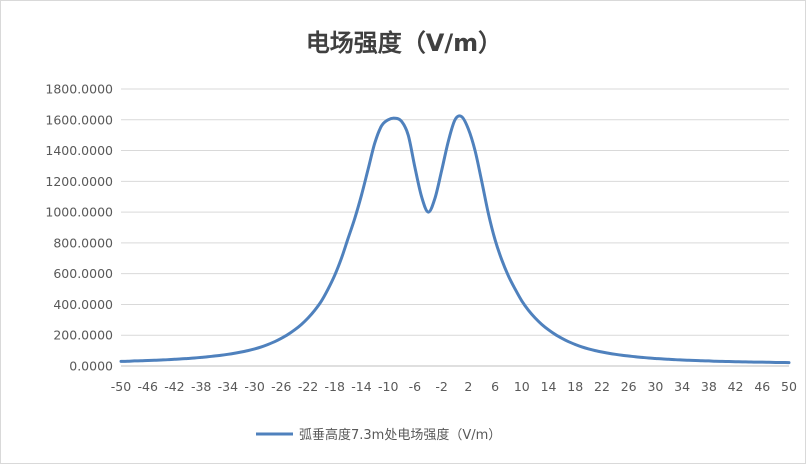 This screenshot has width=806, height=468. I want to click on y-tick-label: 1000.0000, so click(79, 212).